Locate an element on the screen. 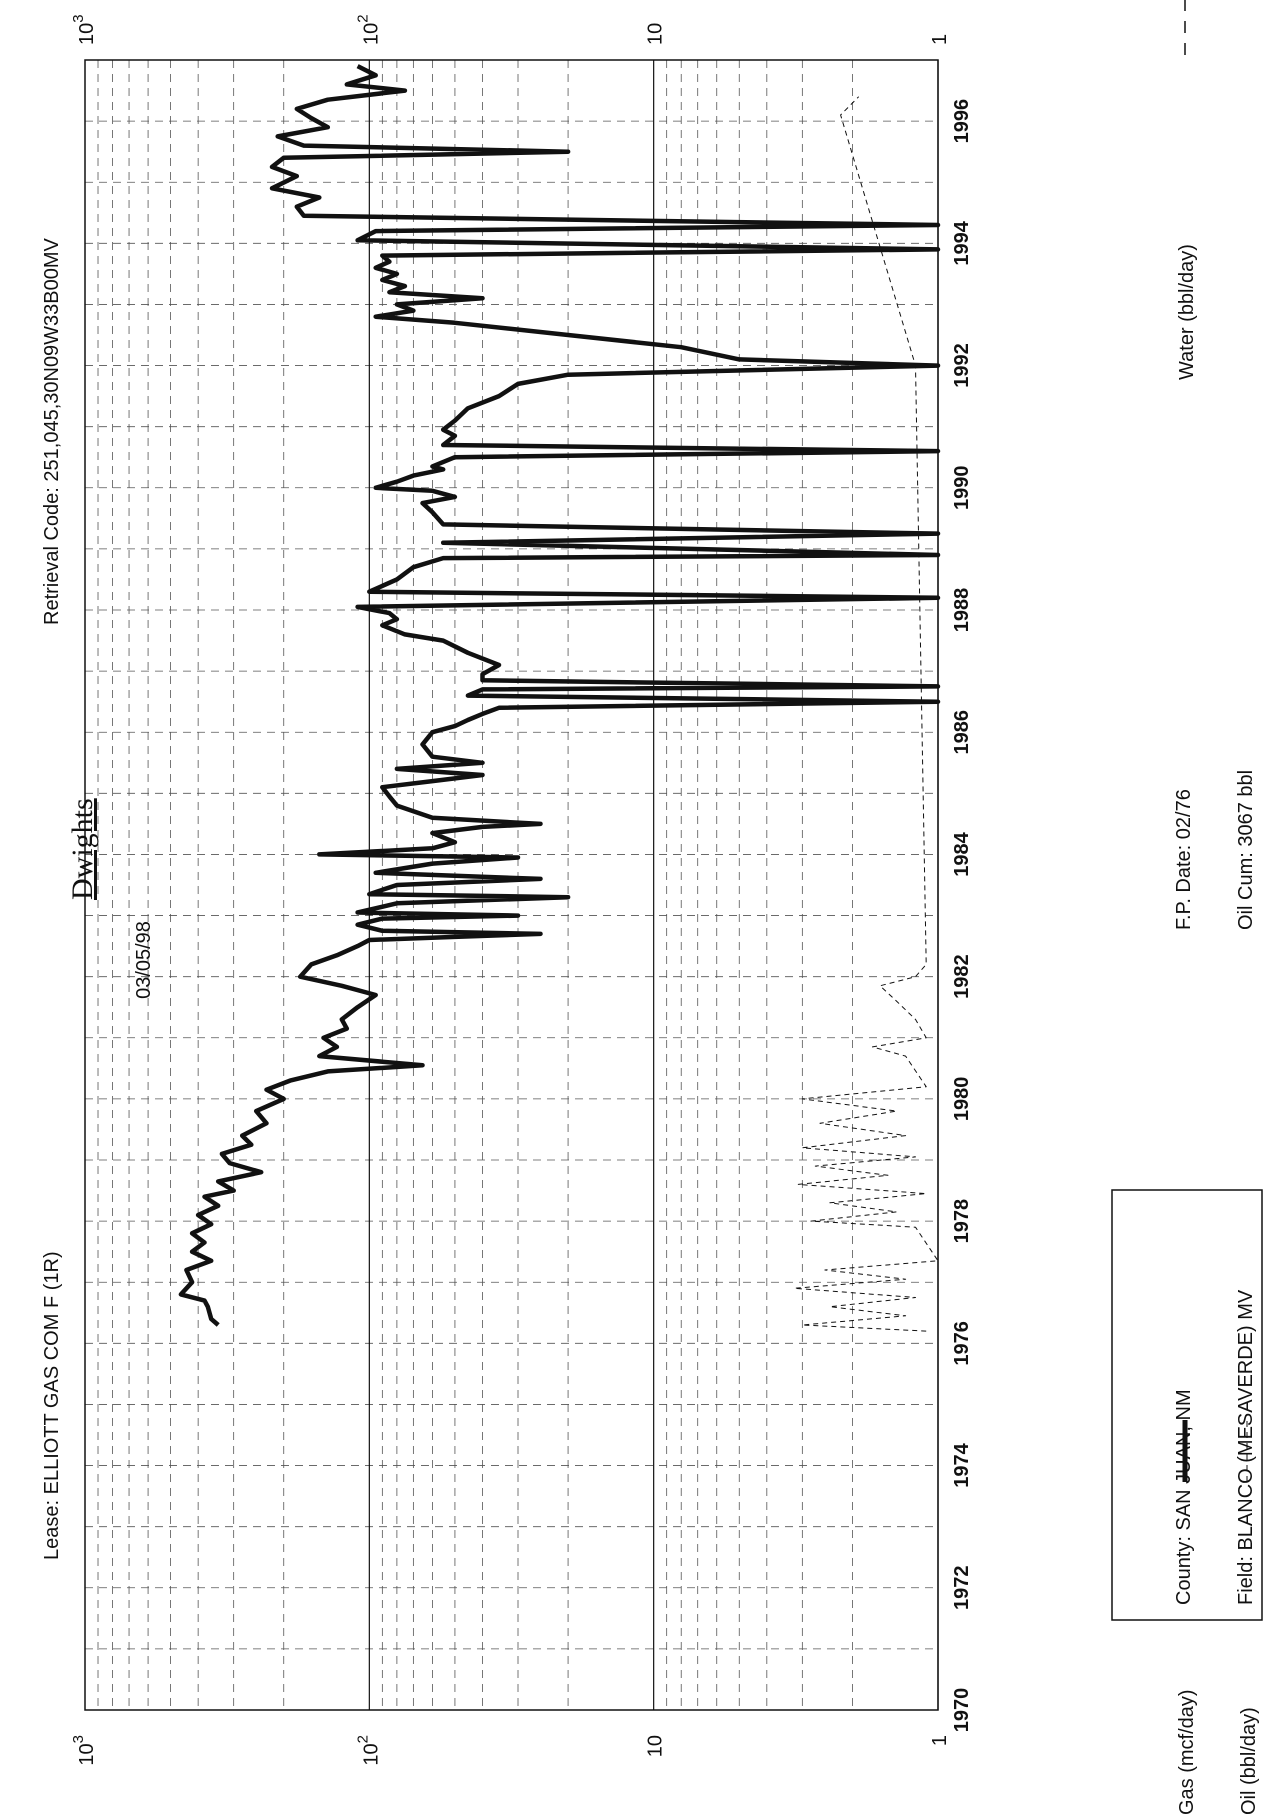 This screenshot has width=1265, height=1820. x-tick-label: 1970 is located at coordinates (962, 1710).